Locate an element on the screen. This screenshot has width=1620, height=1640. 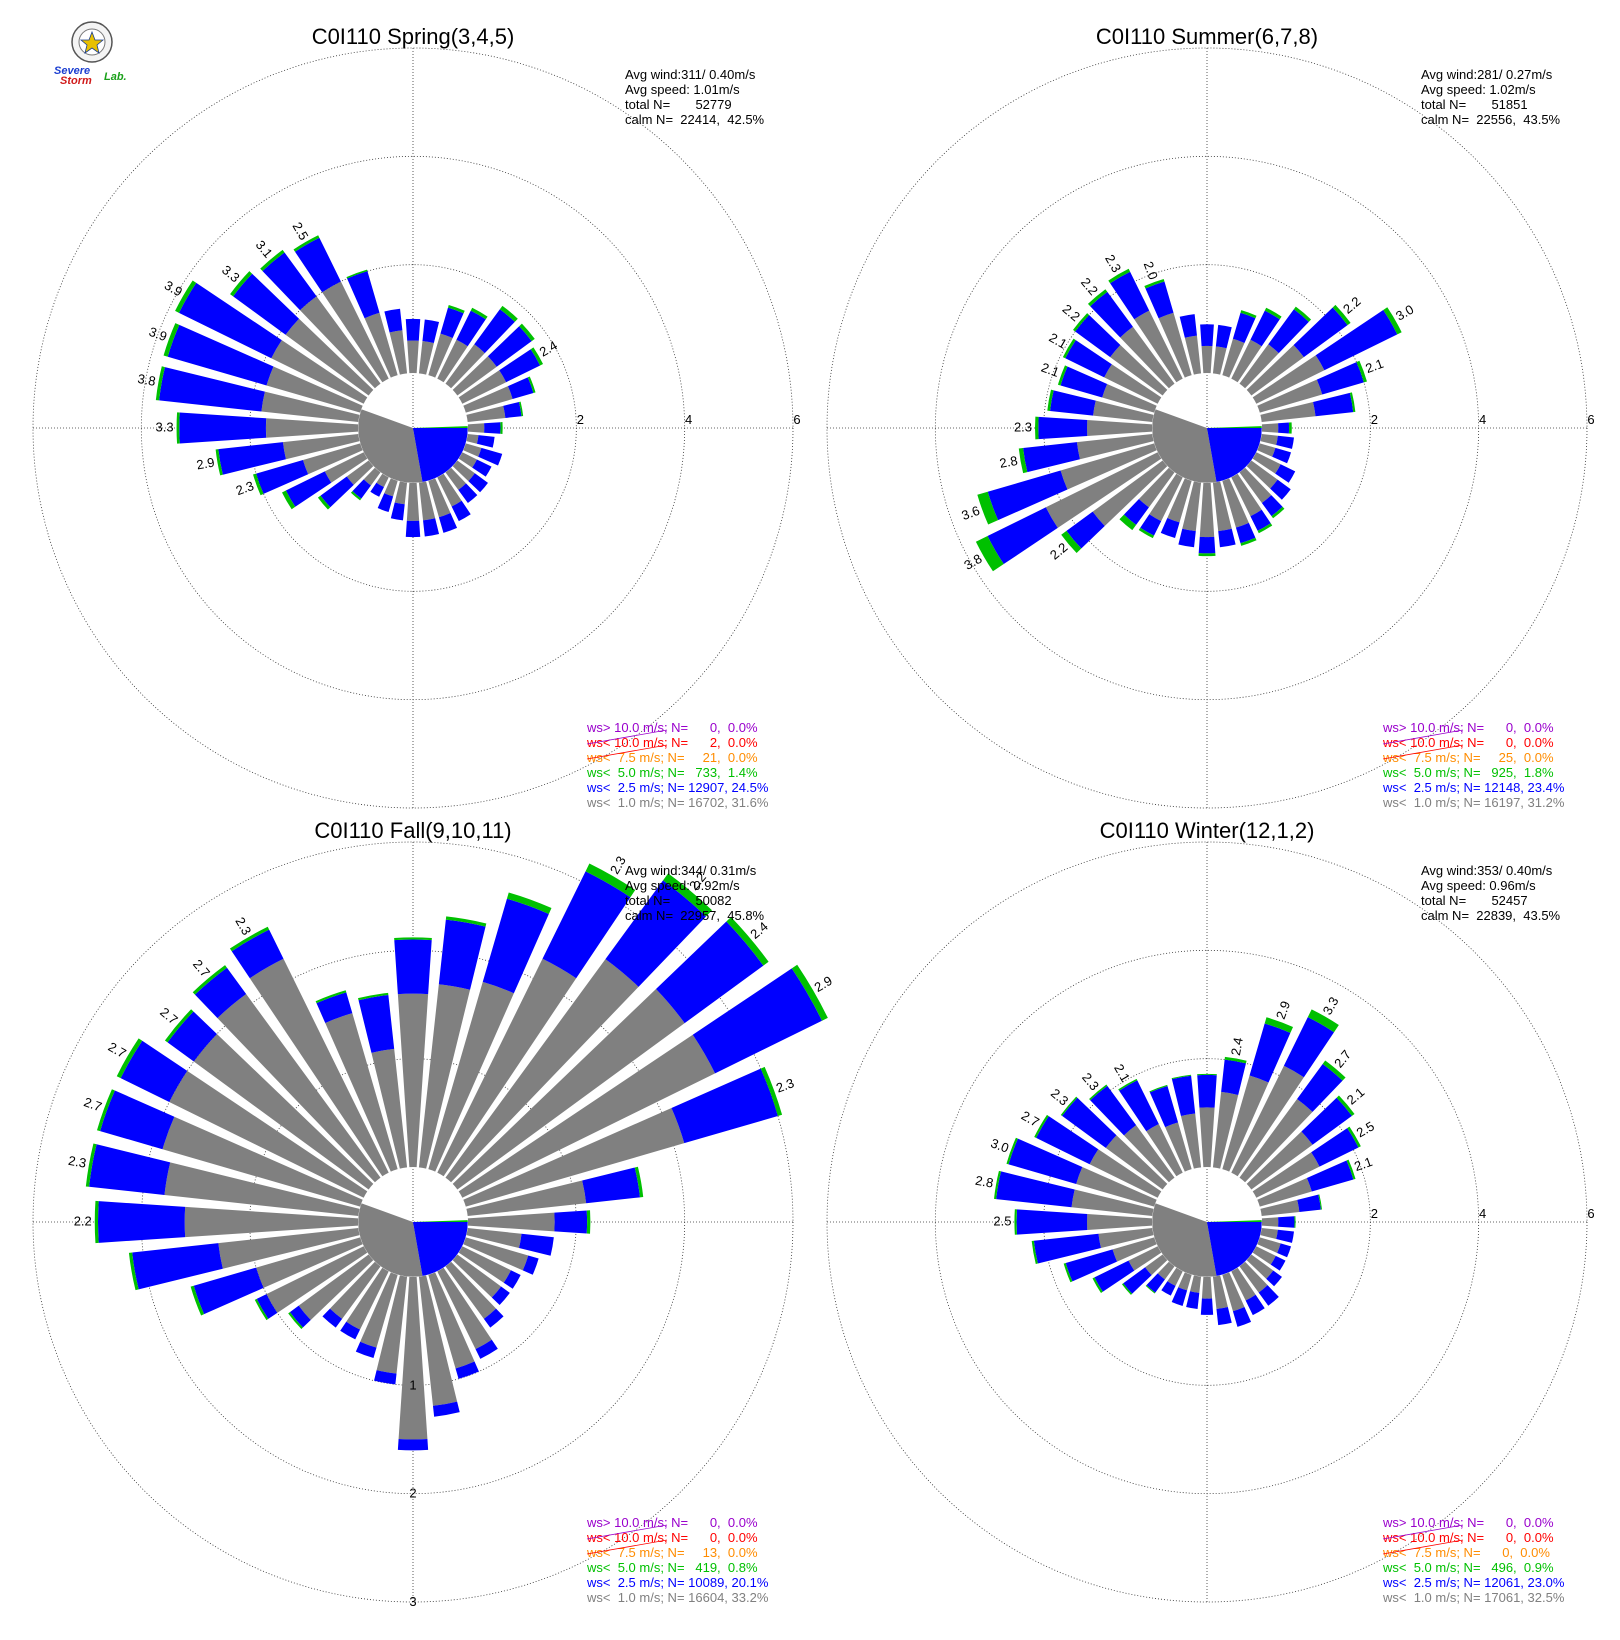
calm-sector-blue is located at coordinates (1234, 455).